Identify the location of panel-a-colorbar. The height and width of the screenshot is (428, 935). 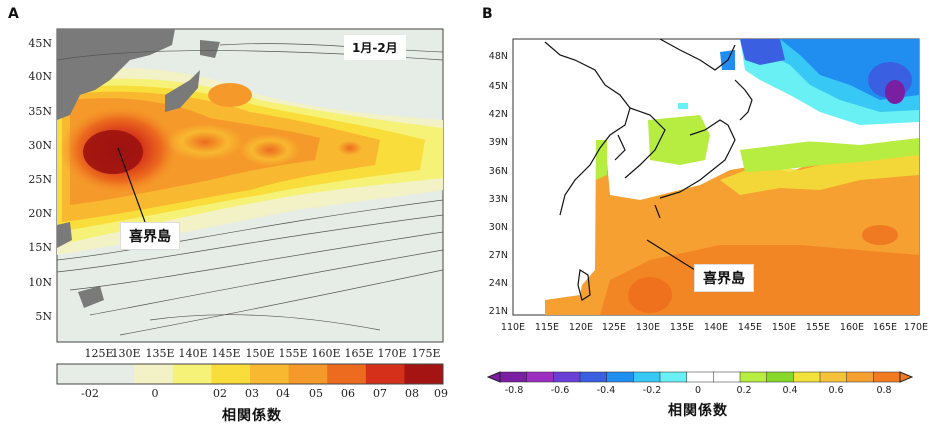
(250, 374).